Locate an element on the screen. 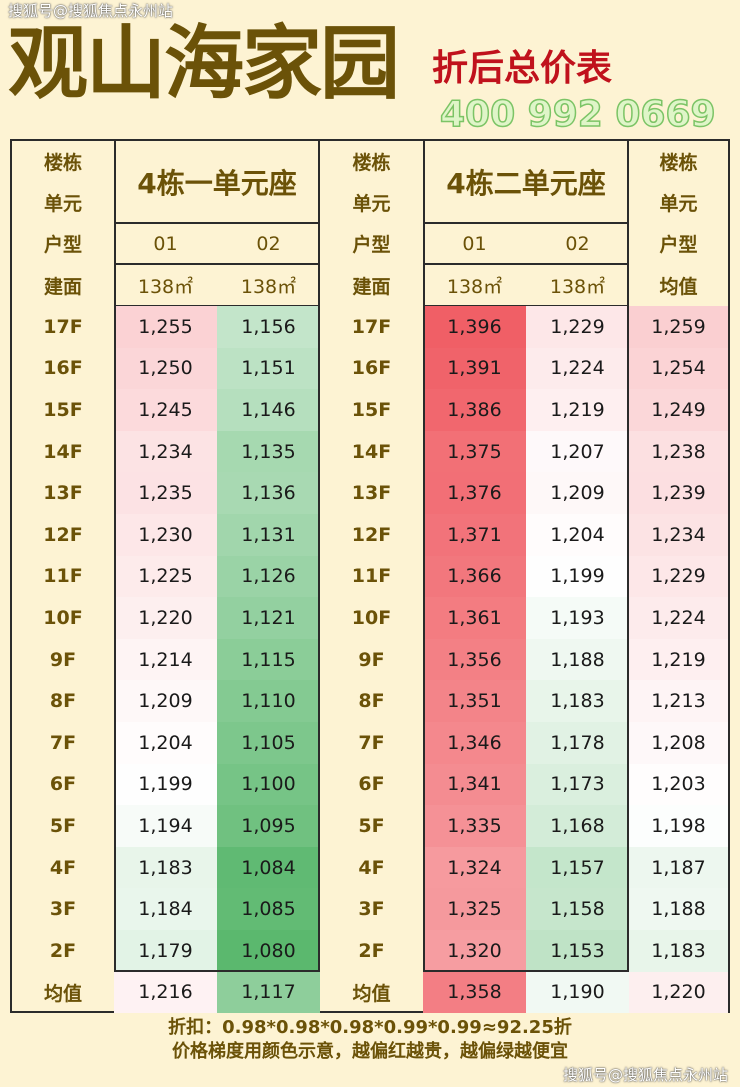  price-cell: 1,214 is located at coordinates (165, 659).